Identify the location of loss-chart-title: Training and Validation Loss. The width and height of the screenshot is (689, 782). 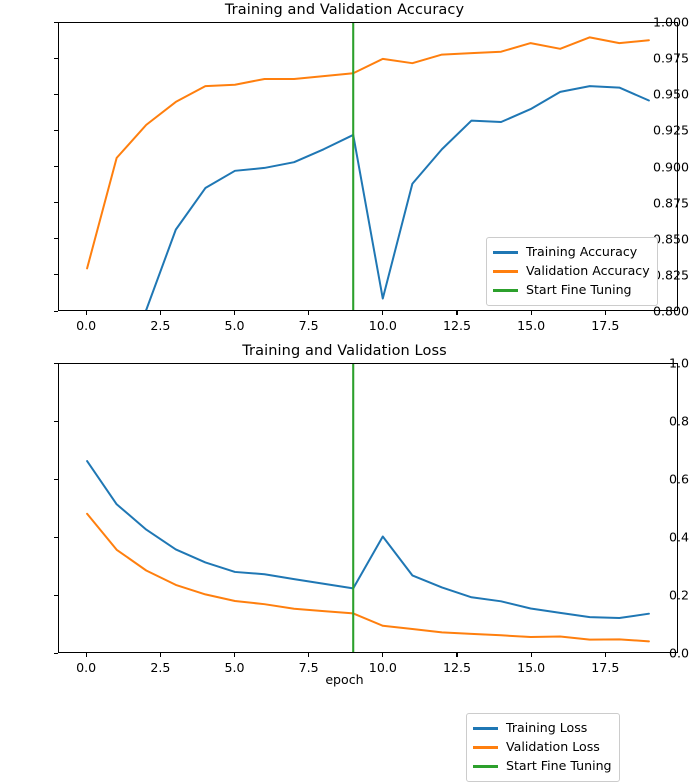
(344, 351).